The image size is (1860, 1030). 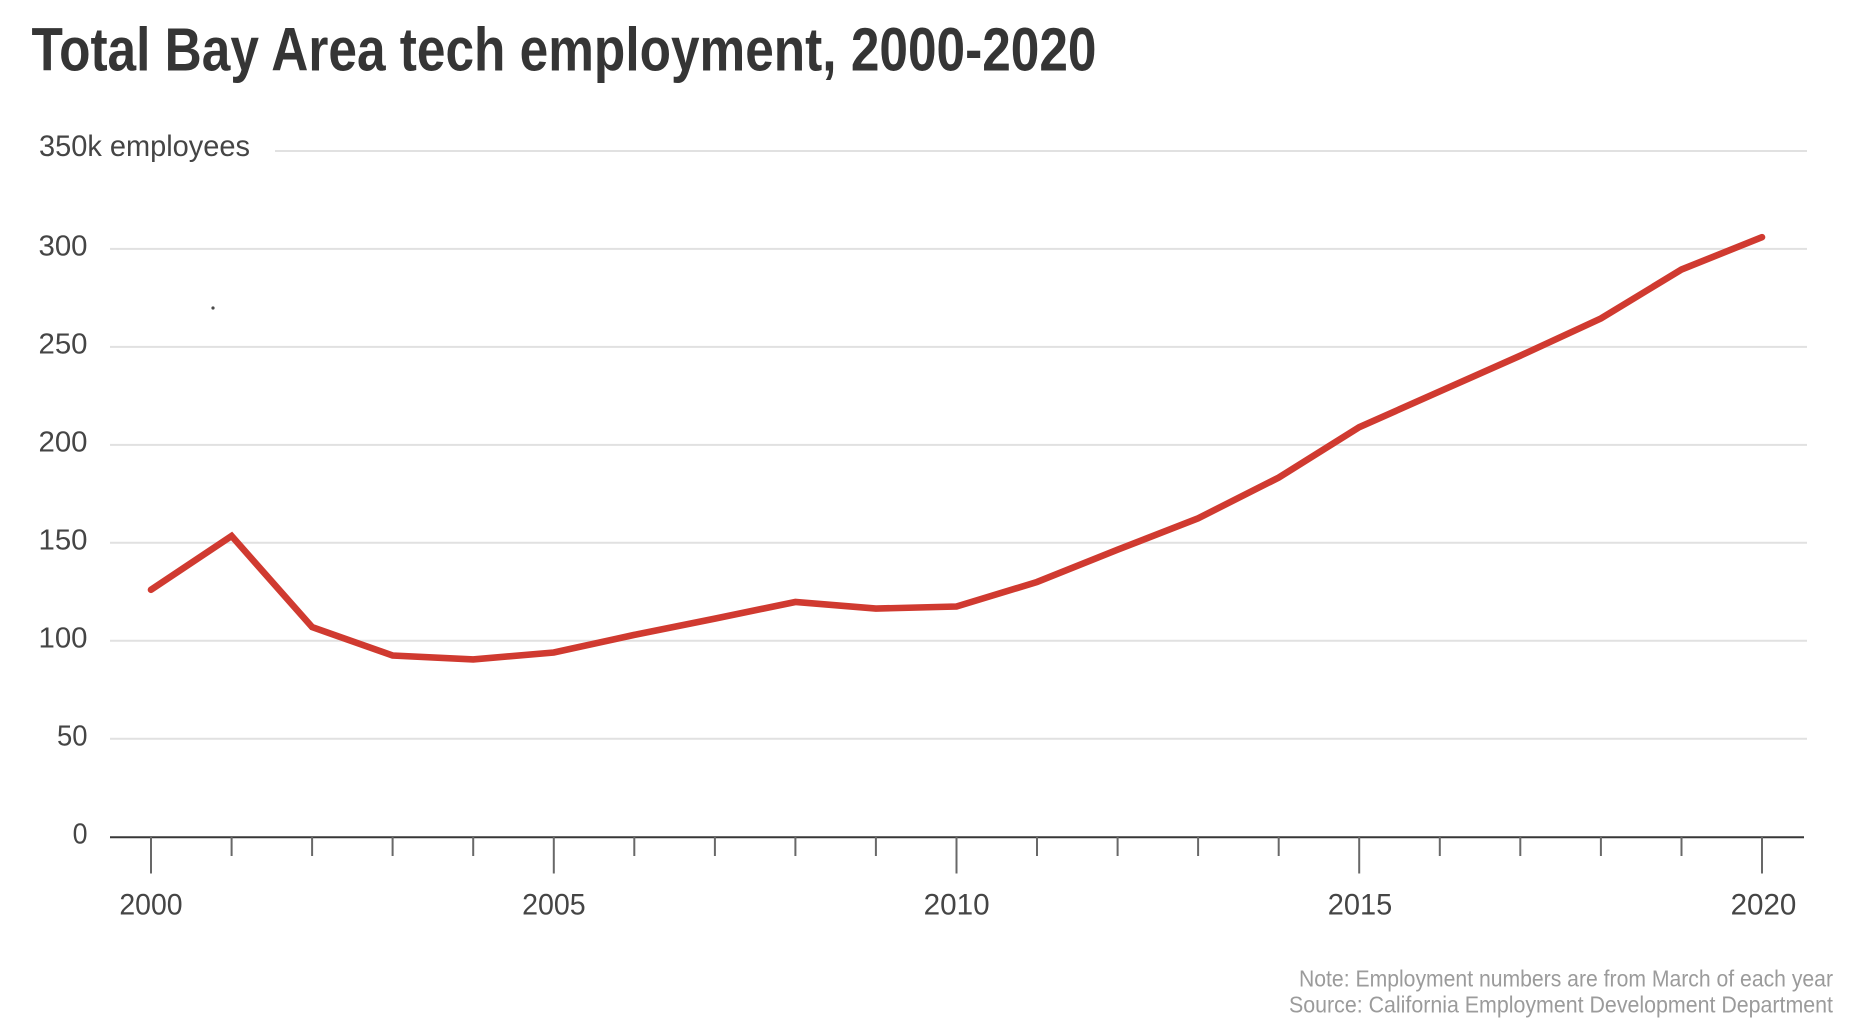 I want to click on svg-text: 2015, so click(x=1360, y=905).